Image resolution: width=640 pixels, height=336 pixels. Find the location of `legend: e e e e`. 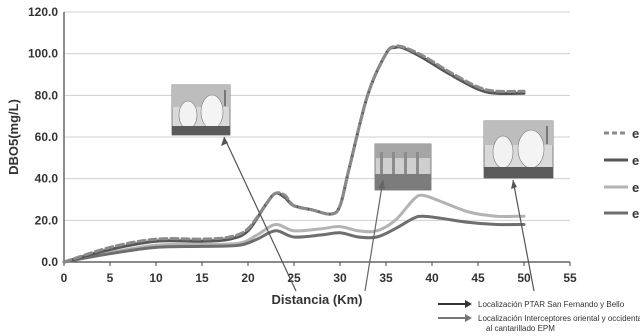

legend: e e e e is located at coordinates (621, 173).